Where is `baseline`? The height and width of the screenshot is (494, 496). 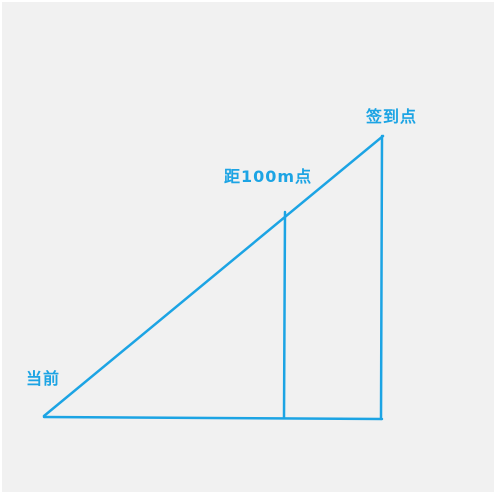
baseline is located at coordinates (213, 418).